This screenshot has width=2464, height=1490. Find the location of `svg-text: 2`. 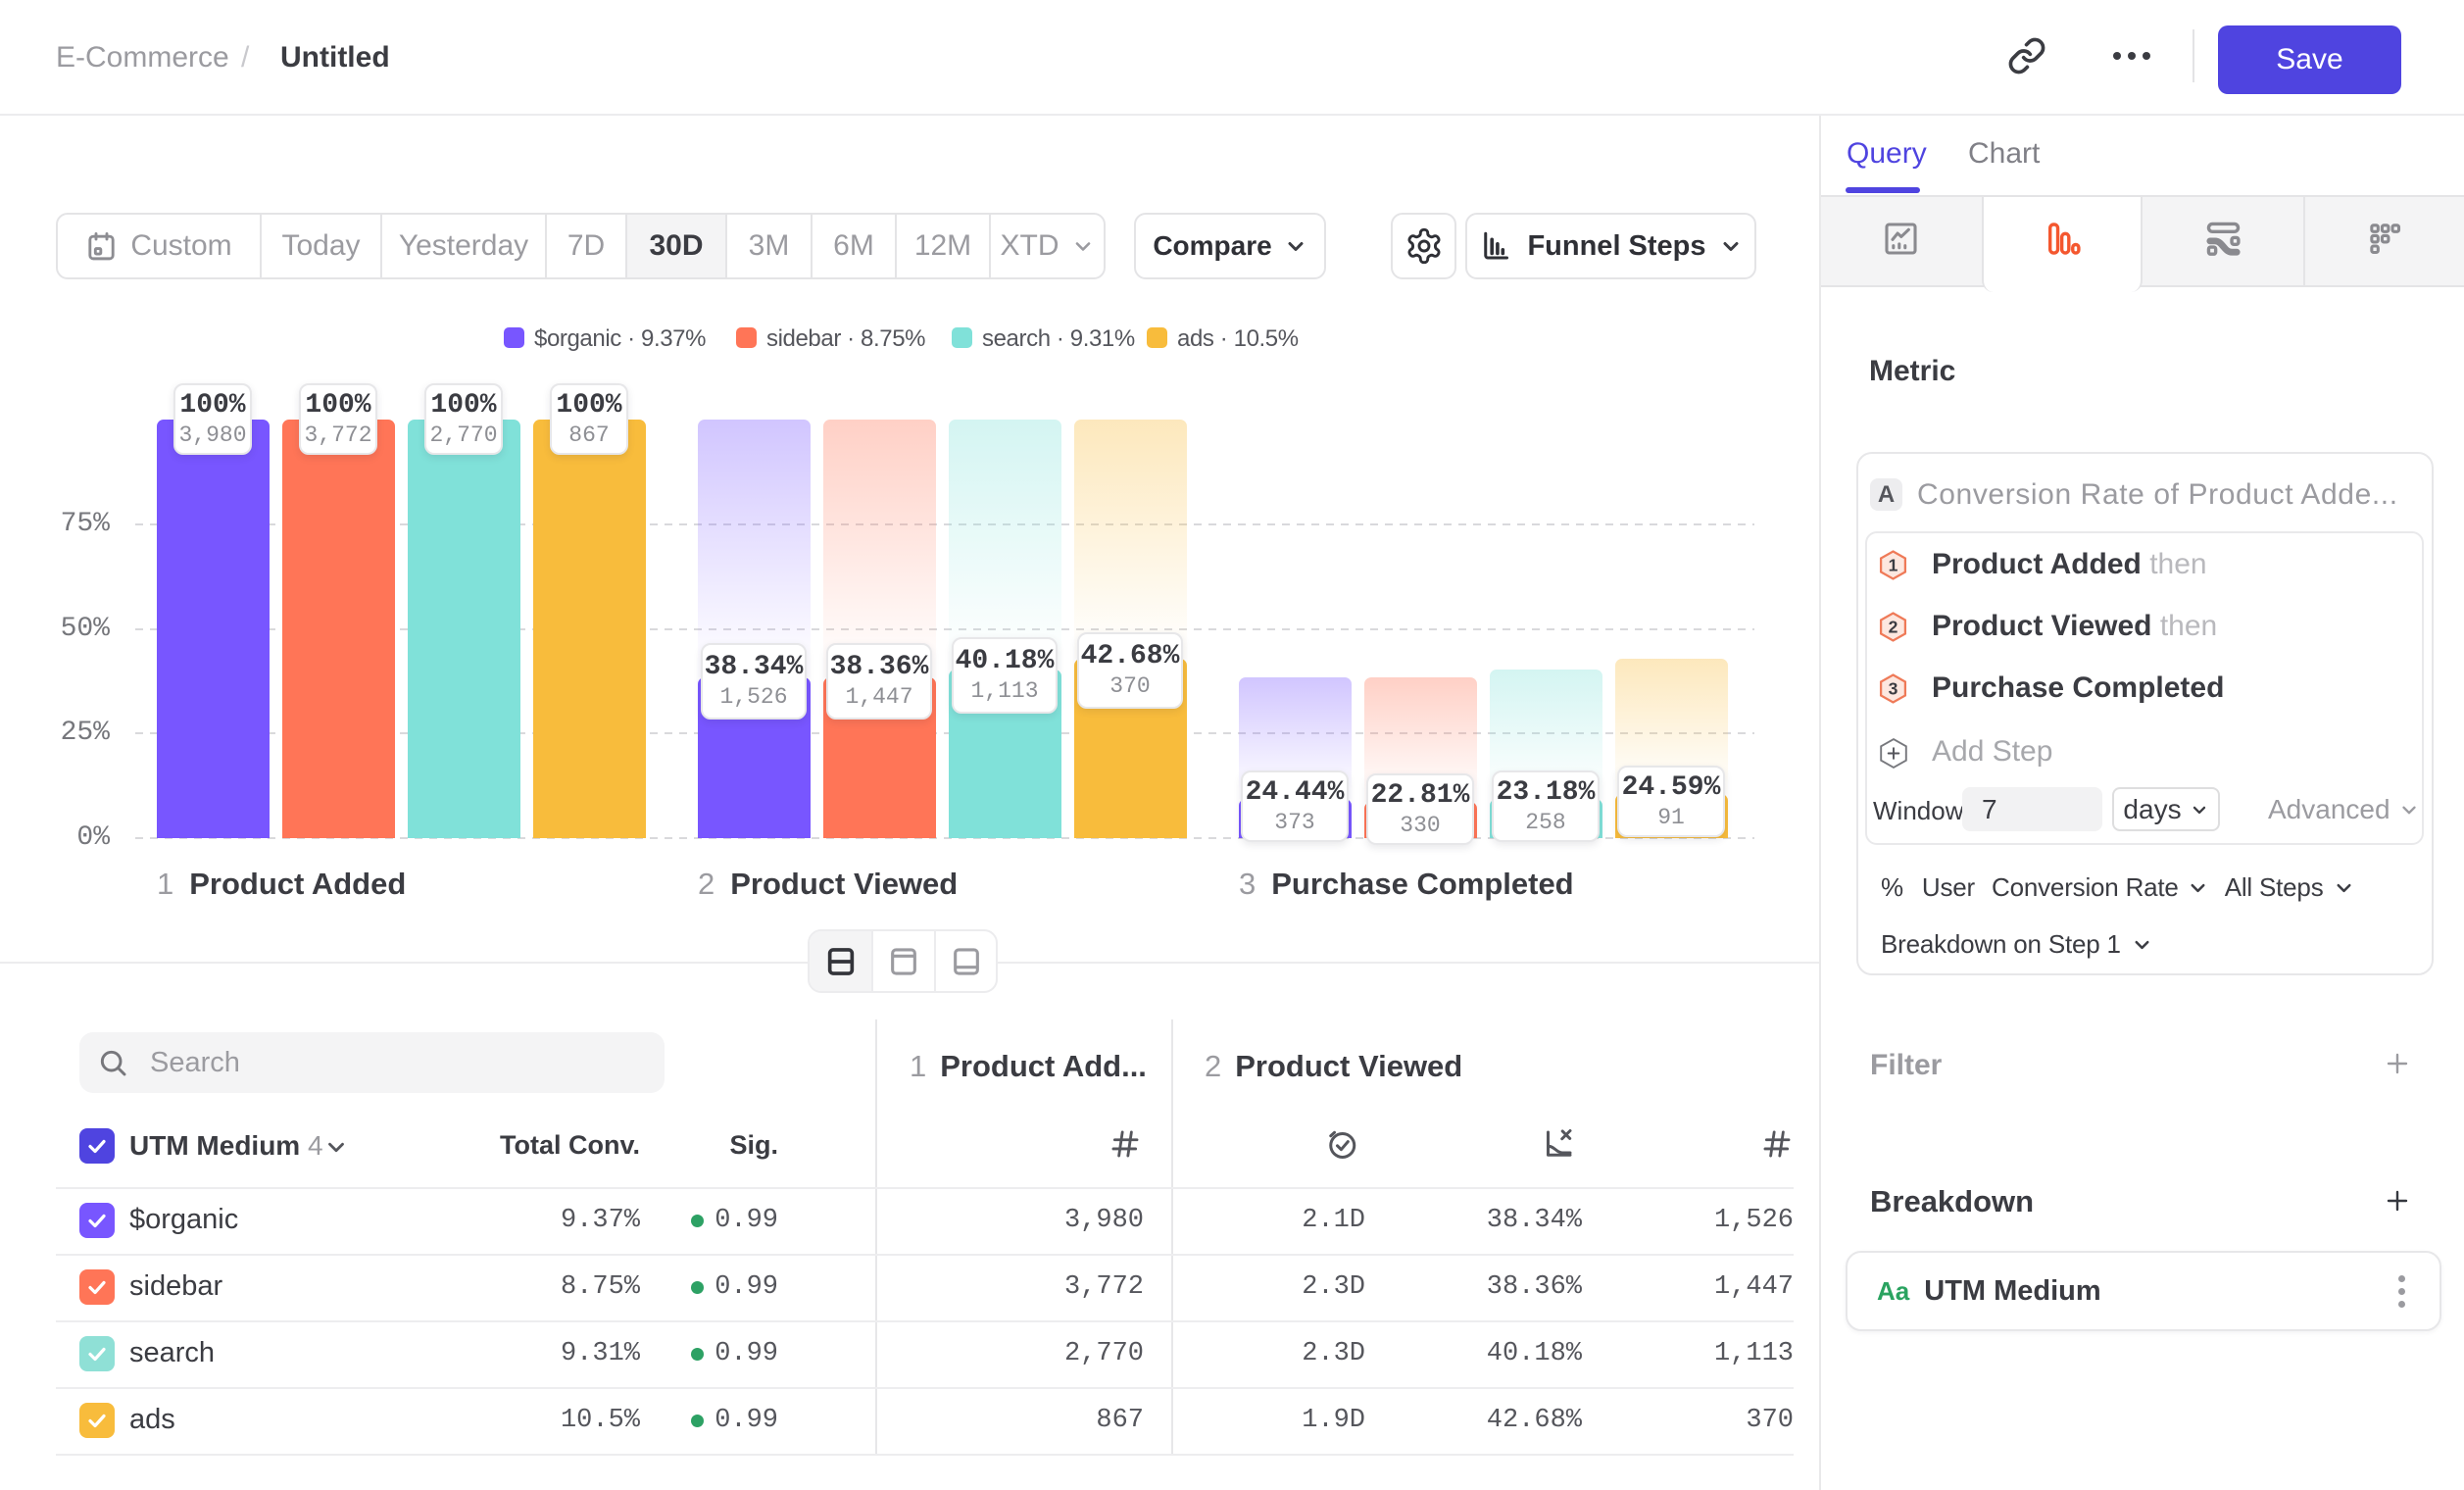

svg-text: 2 is located at coordinates (1893, 627).